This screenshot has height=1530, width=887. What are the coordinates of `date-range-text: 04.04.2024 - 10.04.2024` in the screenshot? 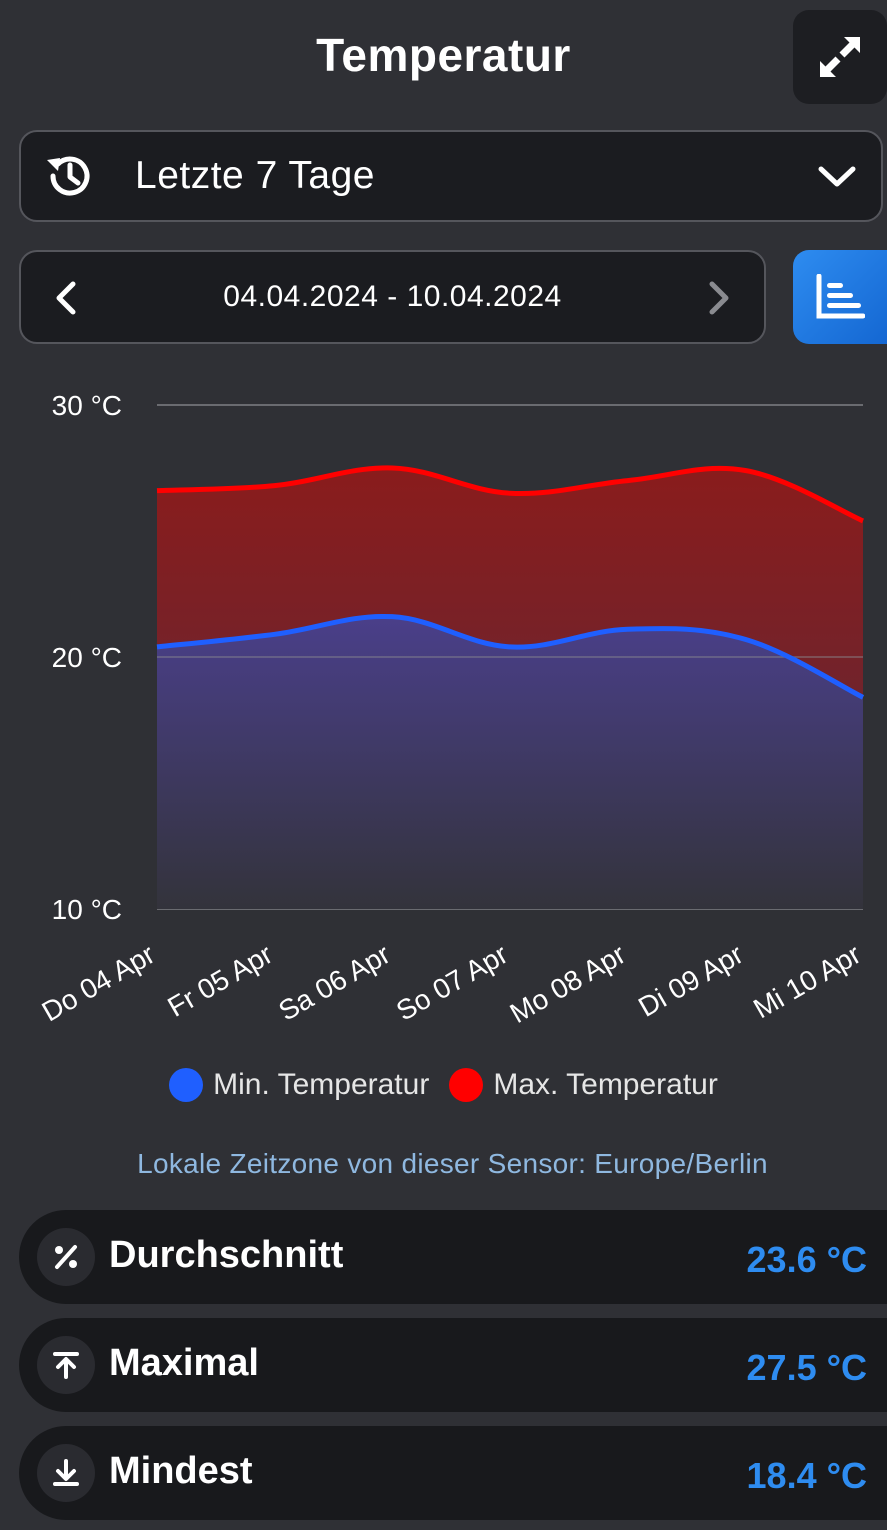 It's located at (392, 296).